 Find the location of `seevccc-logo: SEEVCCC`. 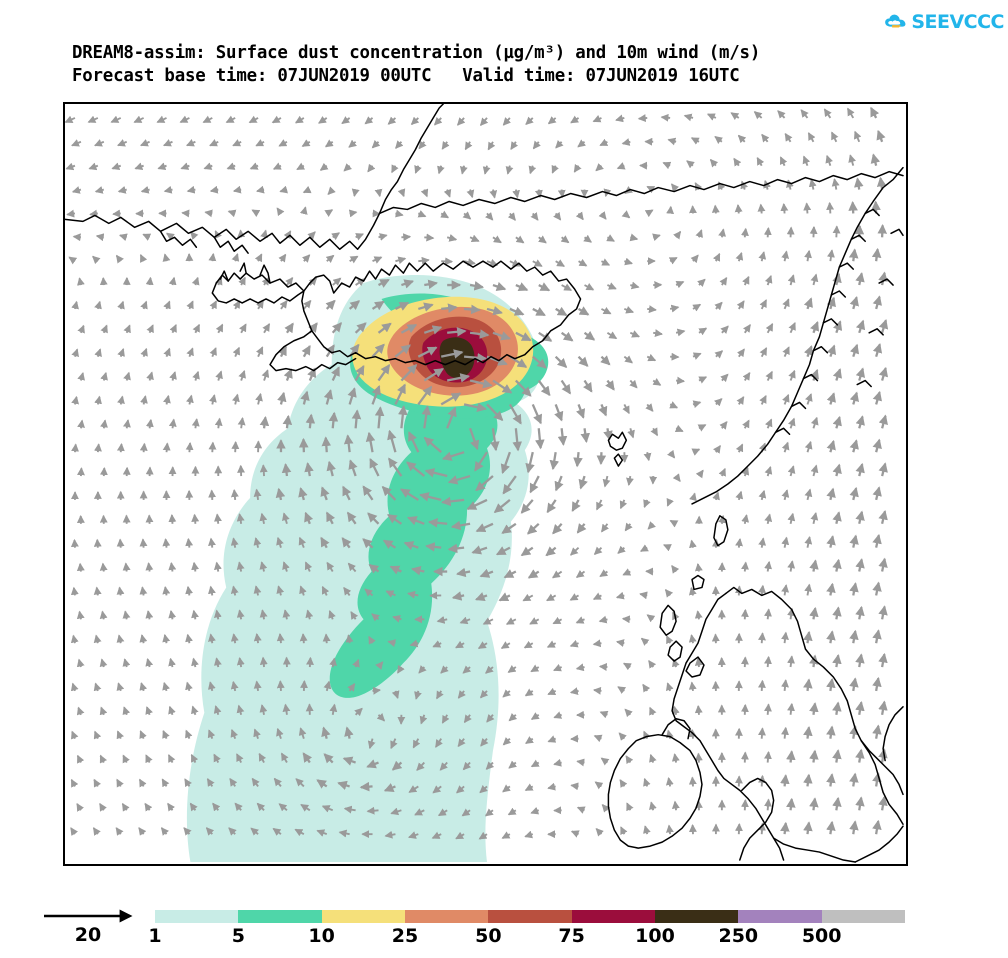

seevccc-logo: SEEVCCC is located at coordinates (944, 22).